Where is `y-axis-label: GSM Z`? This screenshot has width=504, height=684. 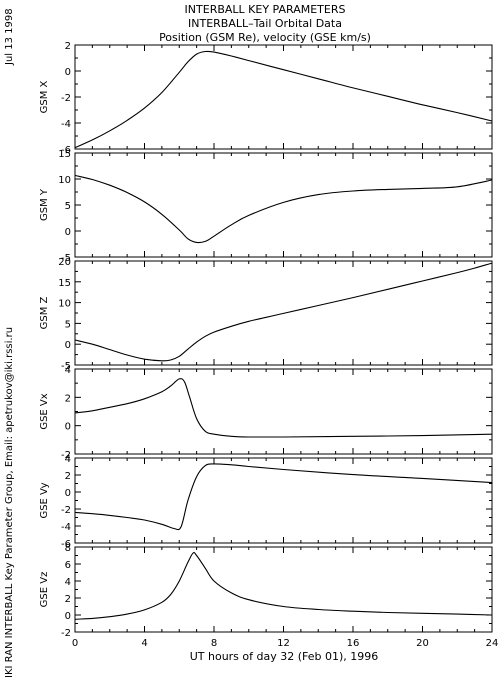 y-axis-label: GSM Z is located at coordinates (44, 312).